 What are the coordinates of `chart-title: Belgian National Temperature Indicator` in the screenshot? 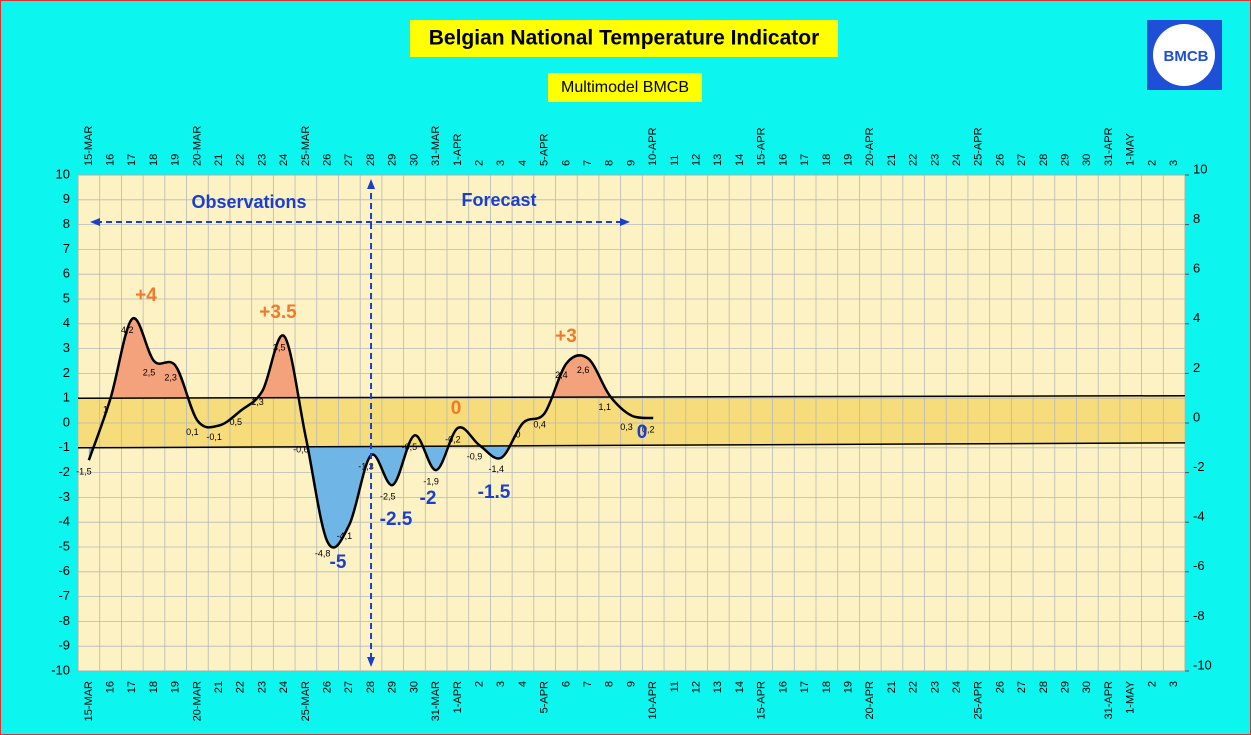 It's located at (624, 38).